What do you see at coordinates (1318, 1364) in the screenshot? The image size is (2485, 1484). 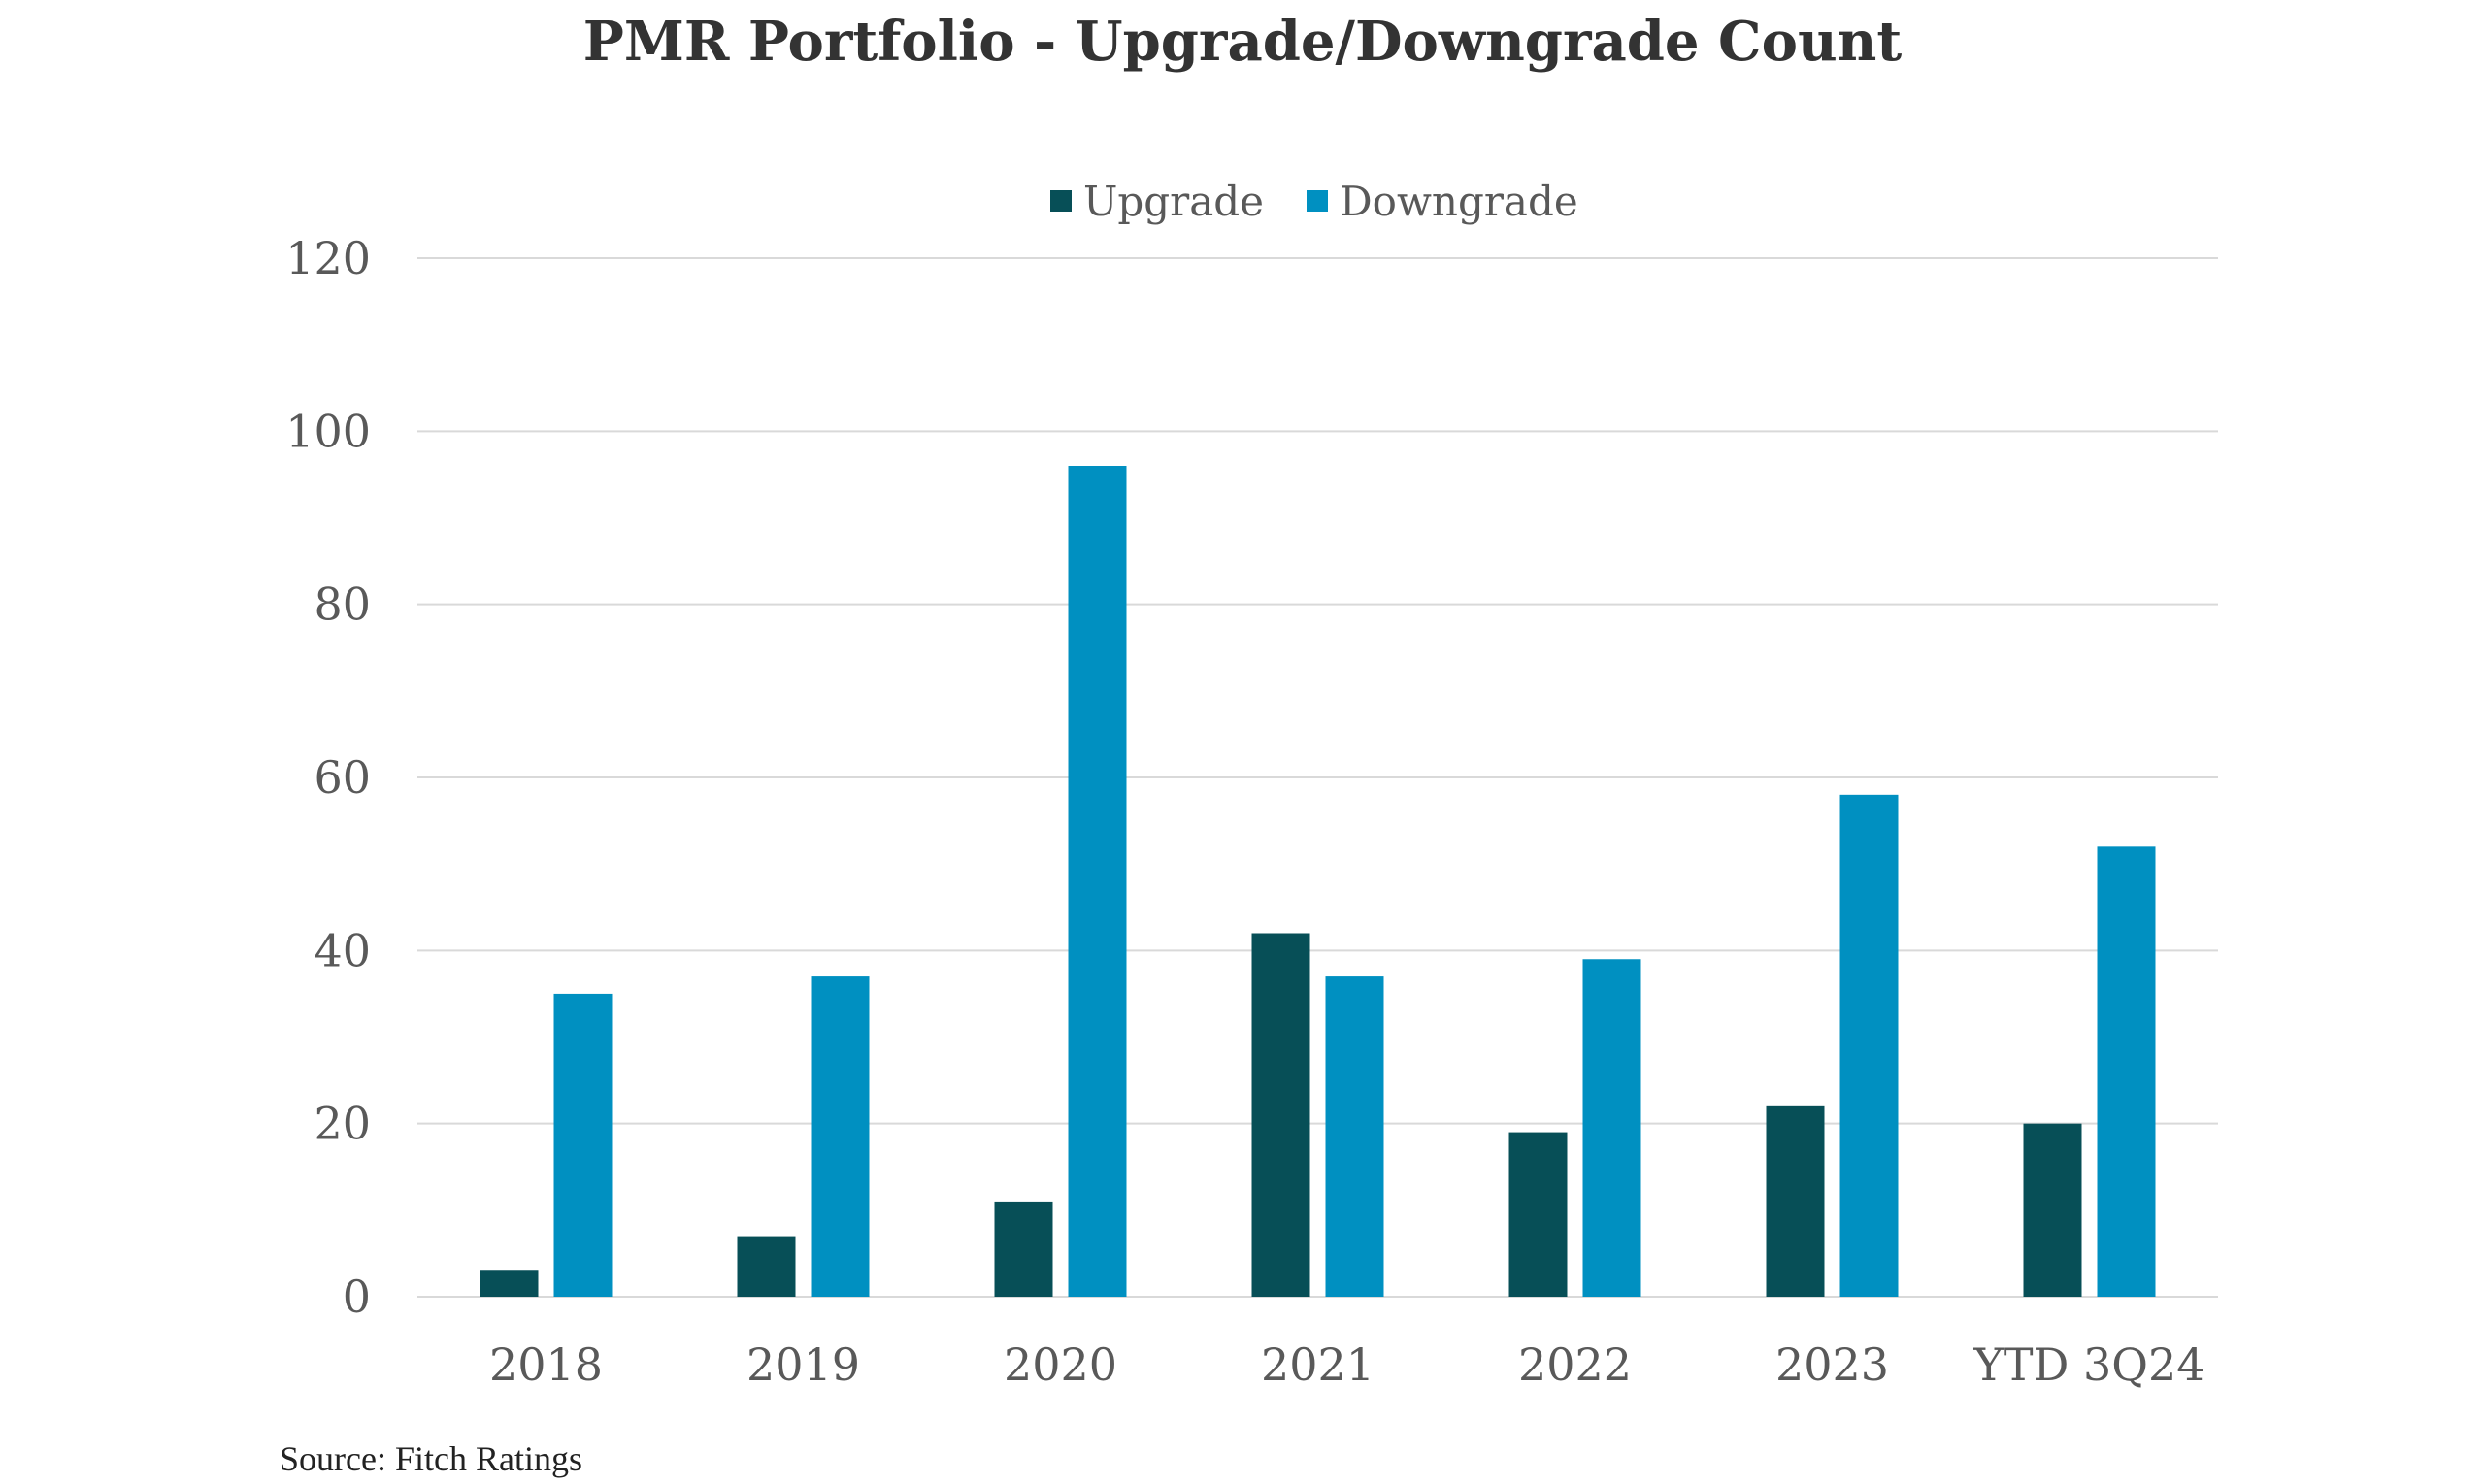 I see `x-tick-label: 2021` at bounding box center [1318, 1364].